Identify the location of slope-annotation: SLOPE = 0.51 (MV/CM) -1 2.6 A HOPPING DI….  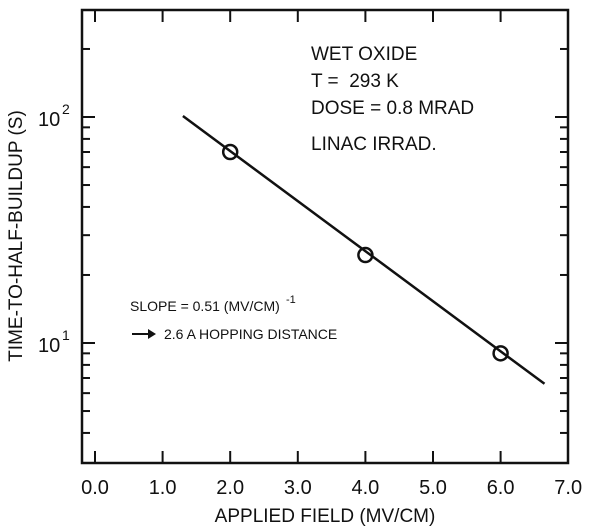
(233, 318).